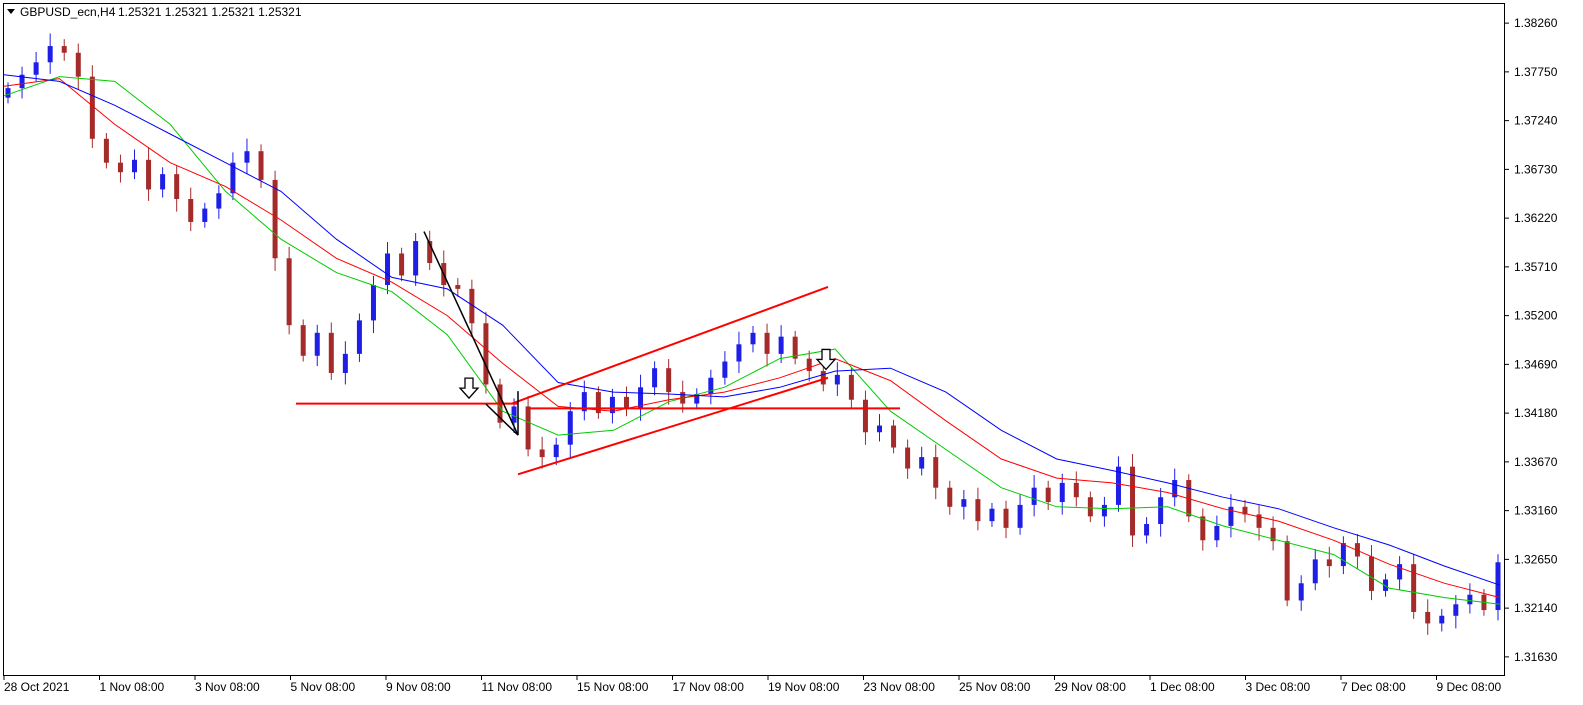 This screenshot has width=1583, height=705. What do you see at coordinates (418, 687) in the screenshot?
I see `x-tick-label: 9 Nov 08:00` at bounding box center [418, 687].